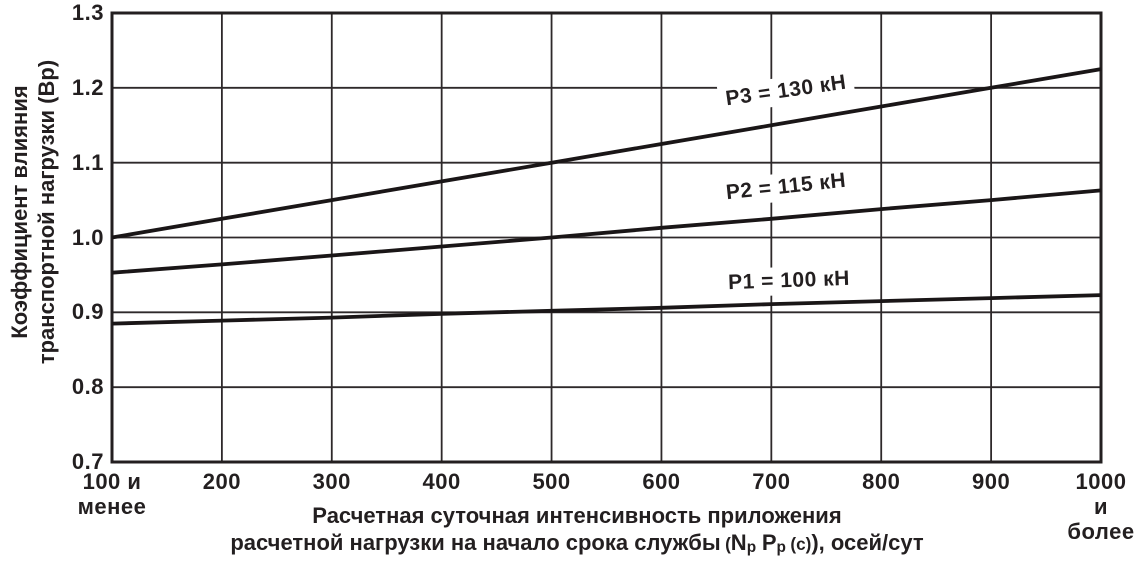 This screenshot has height=568, width=1141. I want to click on series-label-3: P3 = 130 кН, so click(786, 91).